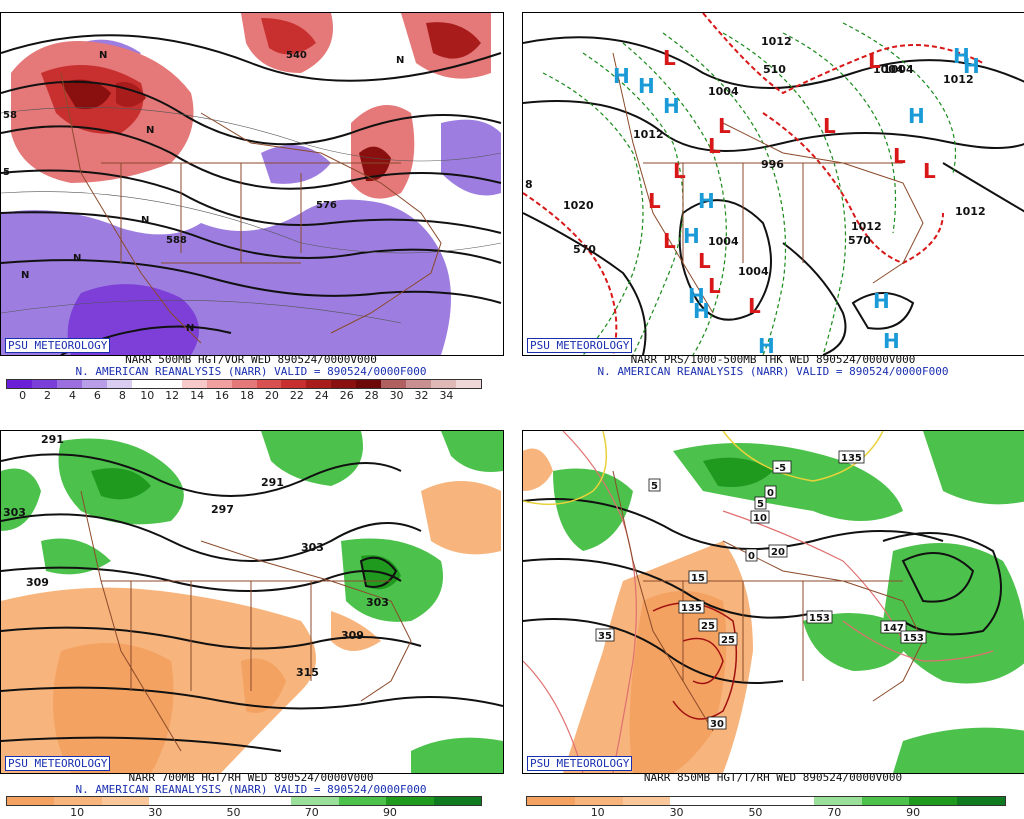 This screenshot has width=1024, height=819. What do you see at coordinates (859, 240) in the screenshot?
I see `contour-label: 570` at bounding box center [859, 240].